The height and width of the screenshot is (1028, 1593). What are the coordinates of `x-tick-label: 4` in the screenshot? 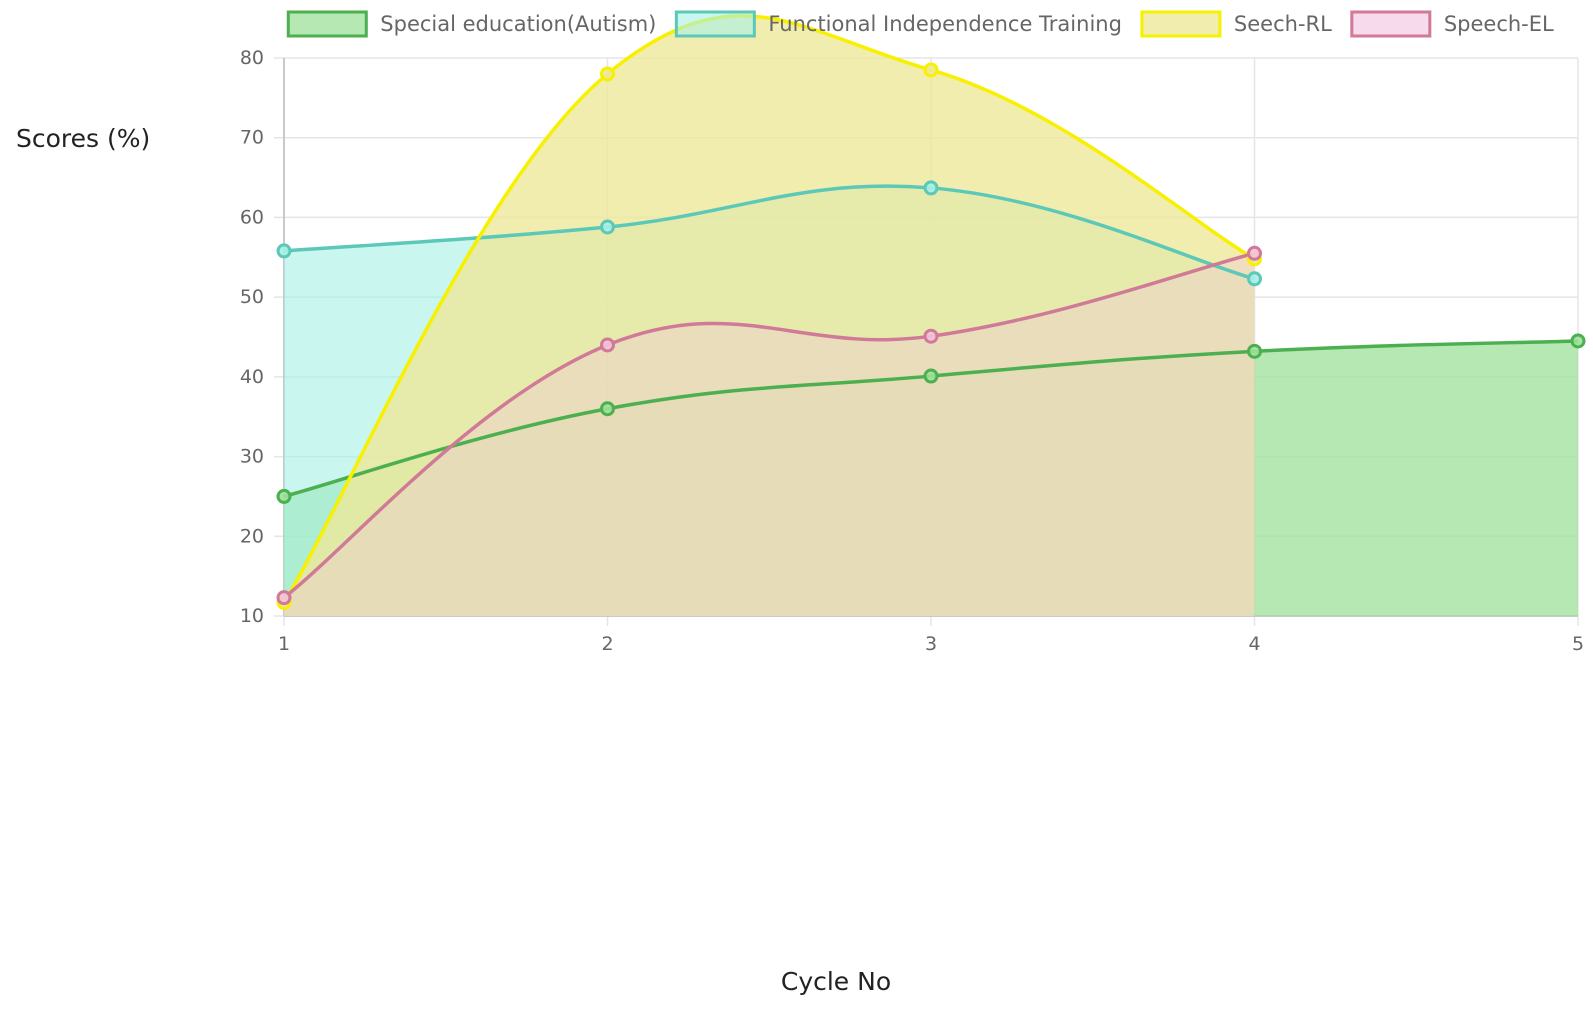 It's located at (1254, 644).